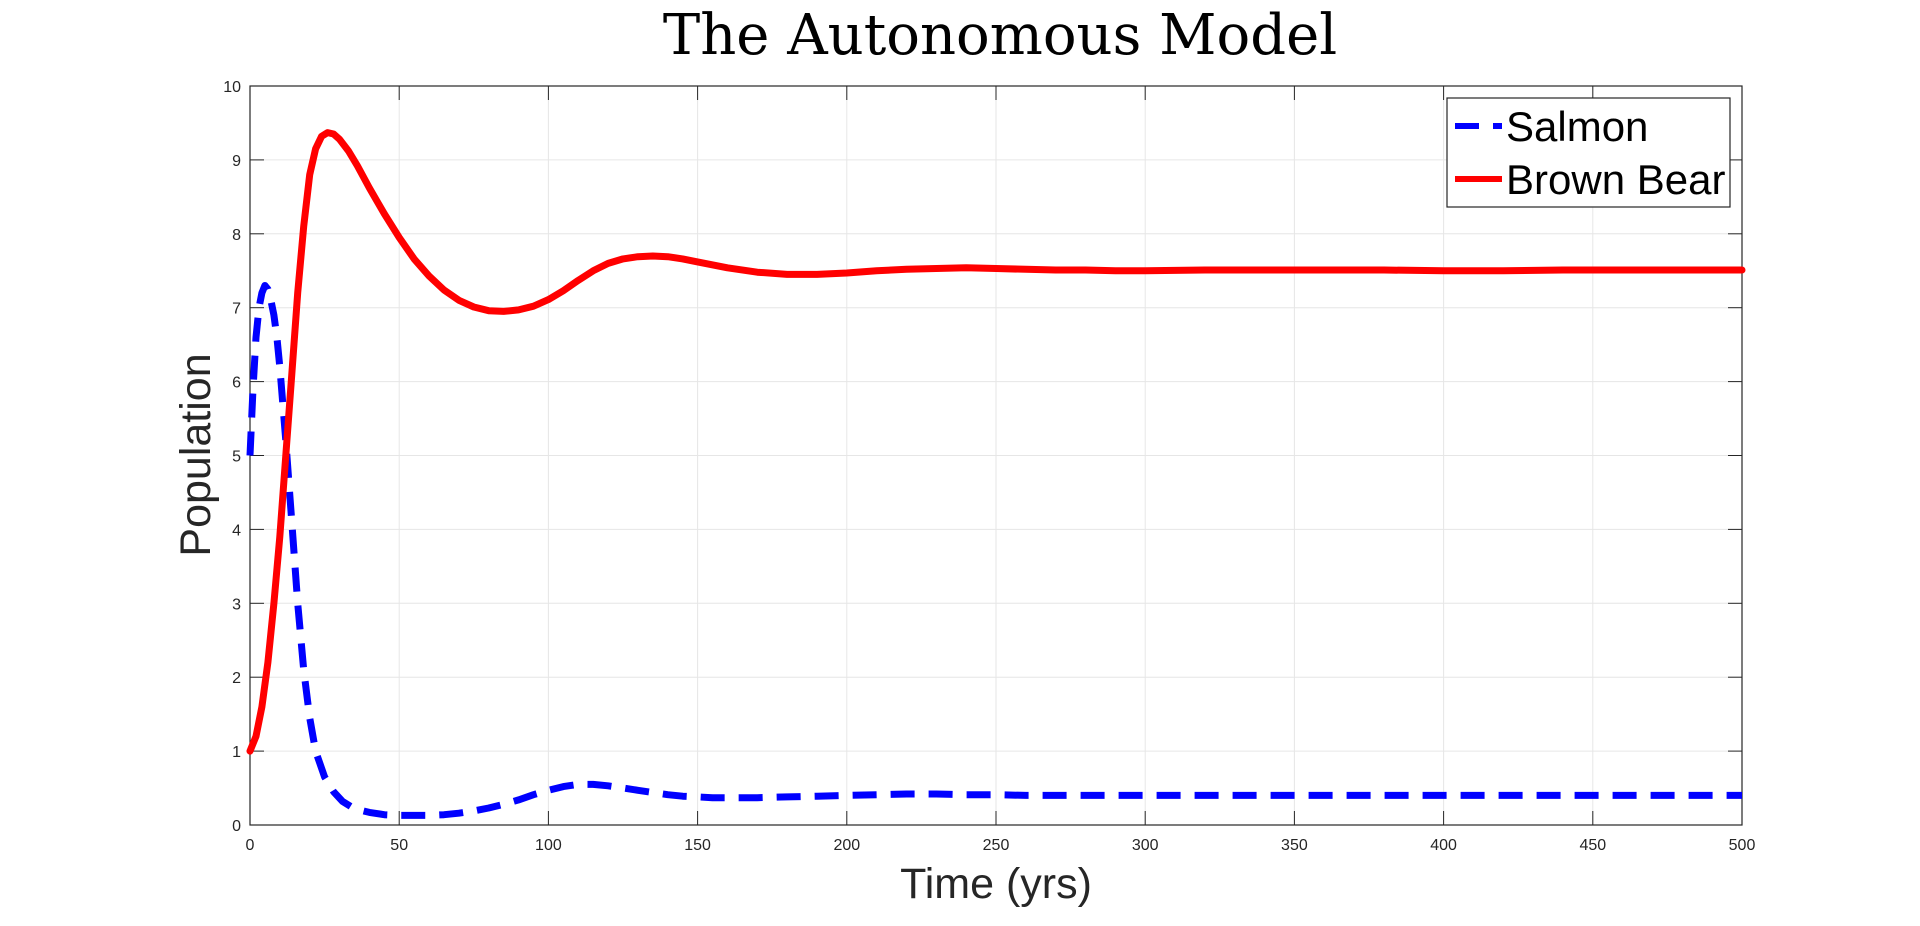 This screenshot has width=1920, height=926. Describe the element at coordinates (1742, 845) in the screenshot. I see `x-tick-label: 500` at that location.